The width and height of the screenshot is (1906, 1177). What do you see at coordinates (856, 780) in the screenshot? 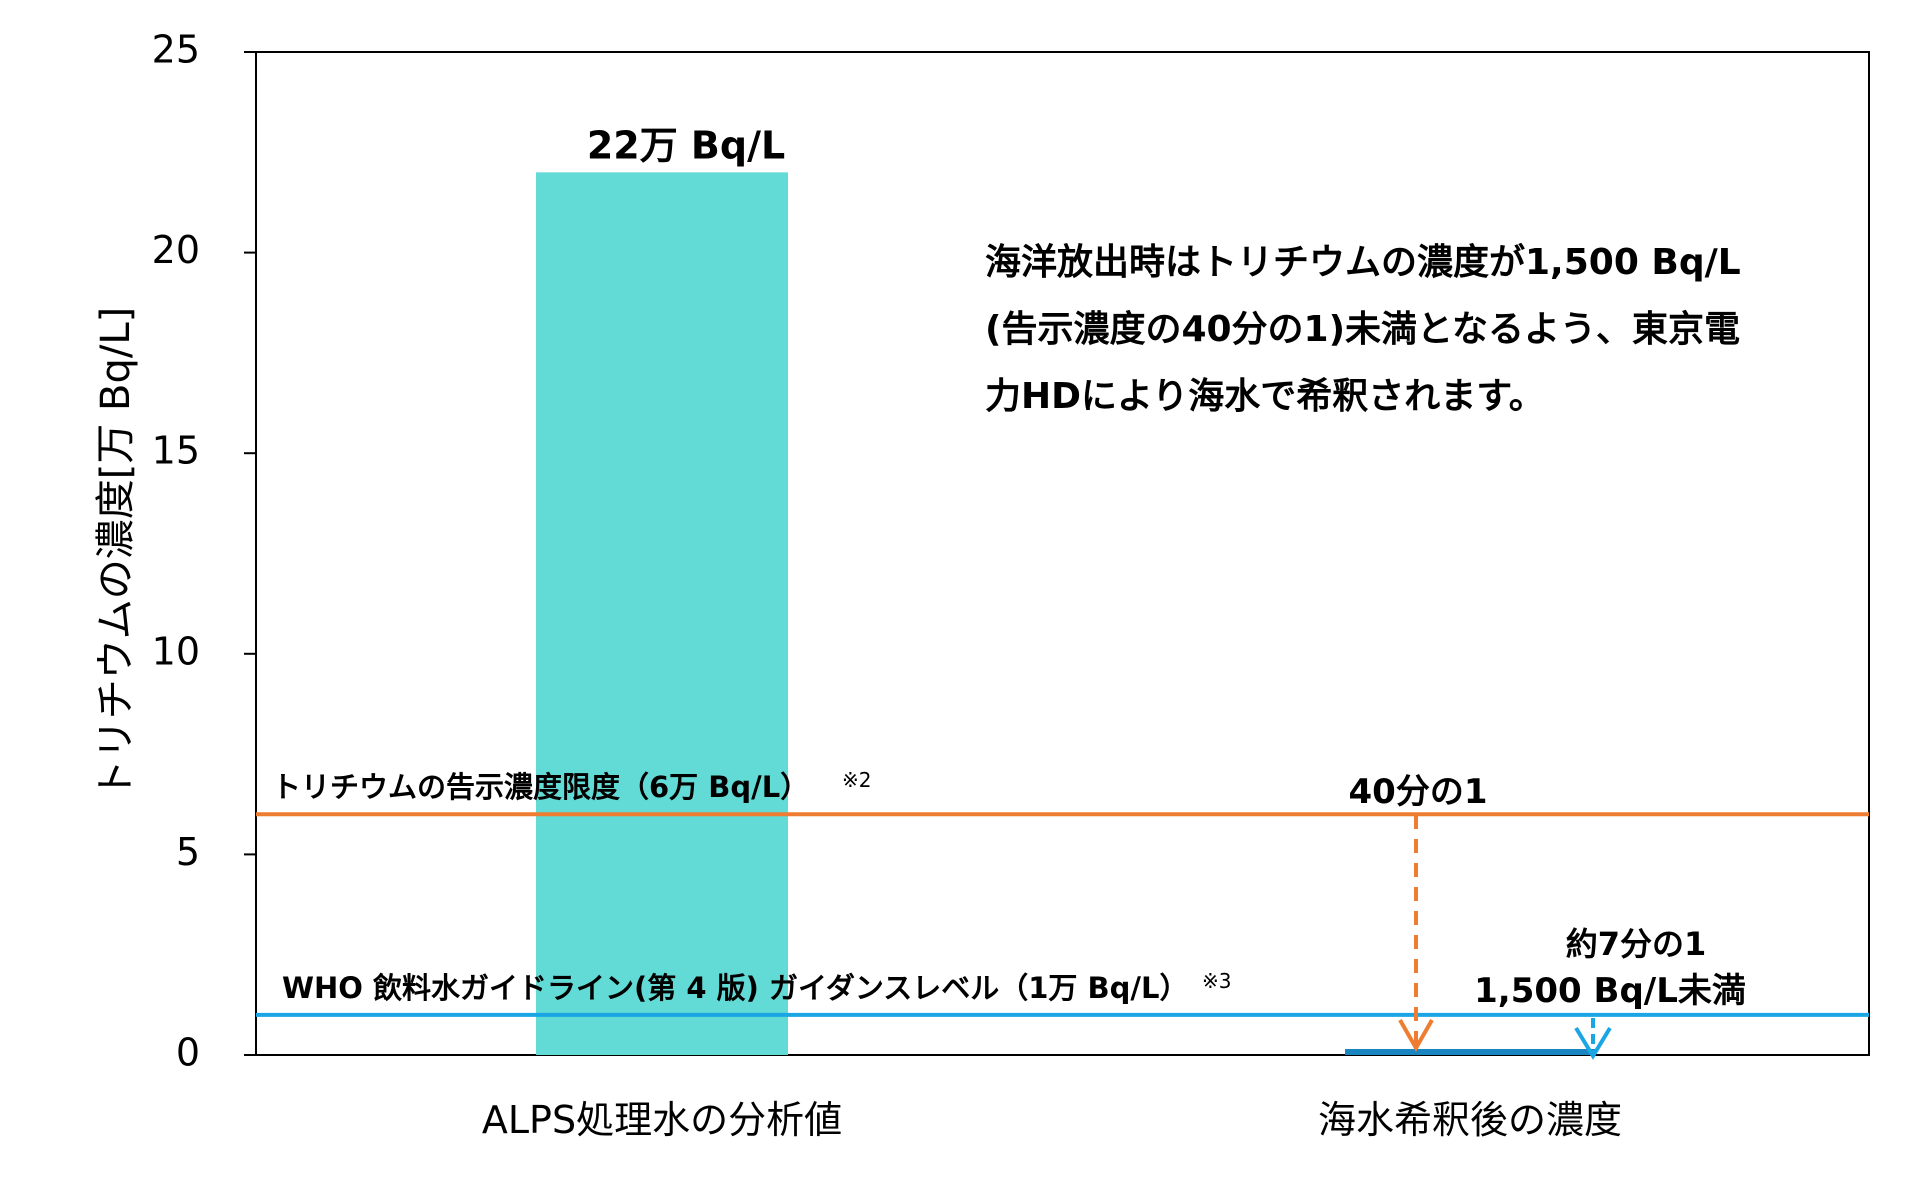
I see `regulatory-limit-note: ※2` at bounding box center [856, 780].